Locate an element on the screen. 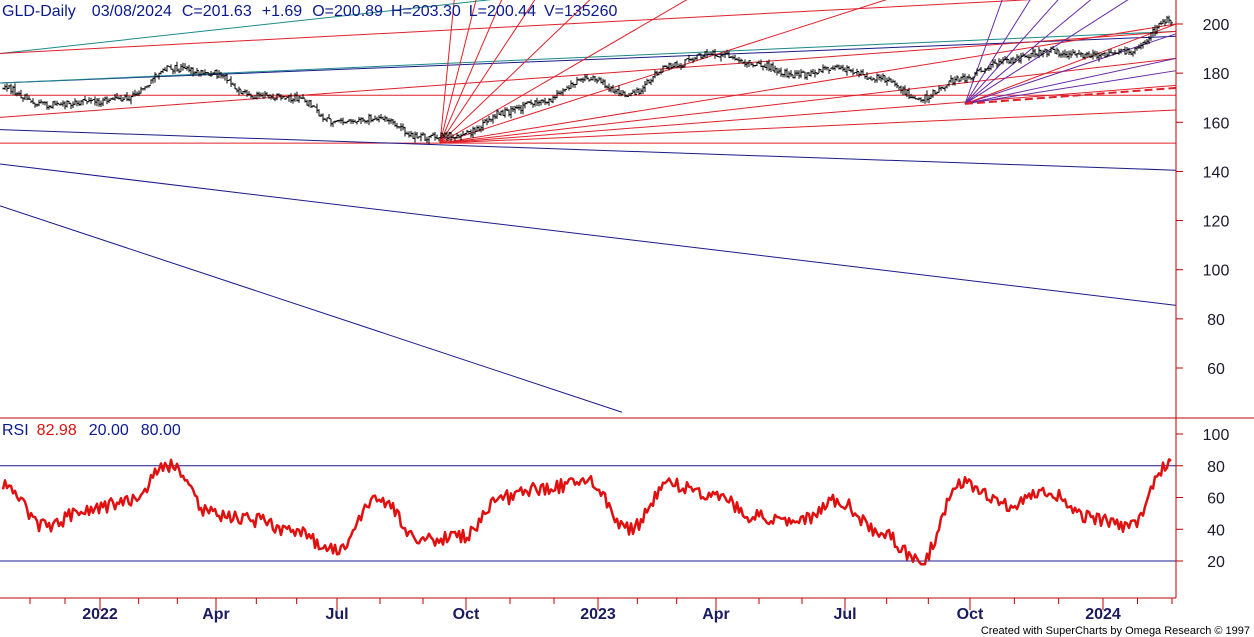 The width and height of the screenshot is (1254, 637). fan-line-teal is located at coordinates (246, 27).